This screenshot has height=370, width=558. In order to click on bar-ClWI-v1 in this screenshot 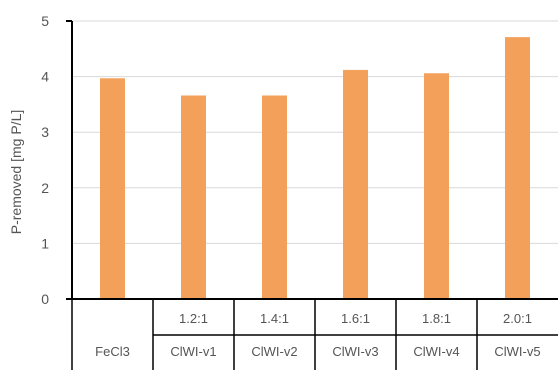, I will do `click(193, 197)`.